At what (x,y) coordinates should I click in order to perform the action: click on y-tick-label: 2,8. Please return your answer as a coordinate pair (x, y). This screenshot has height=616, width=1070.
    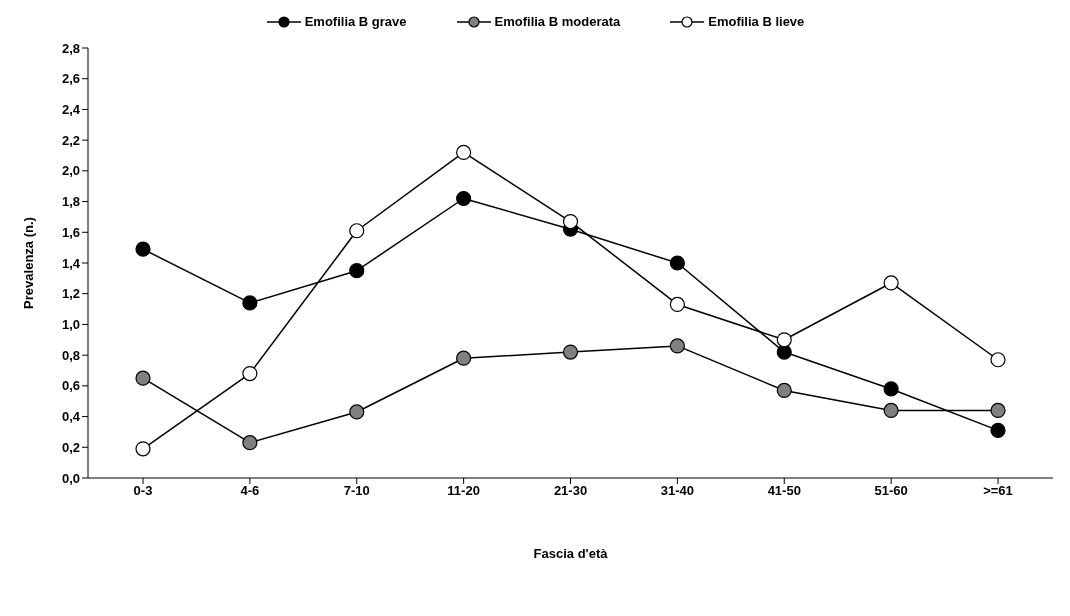
    Looking at the image, I should click on (70, 48).